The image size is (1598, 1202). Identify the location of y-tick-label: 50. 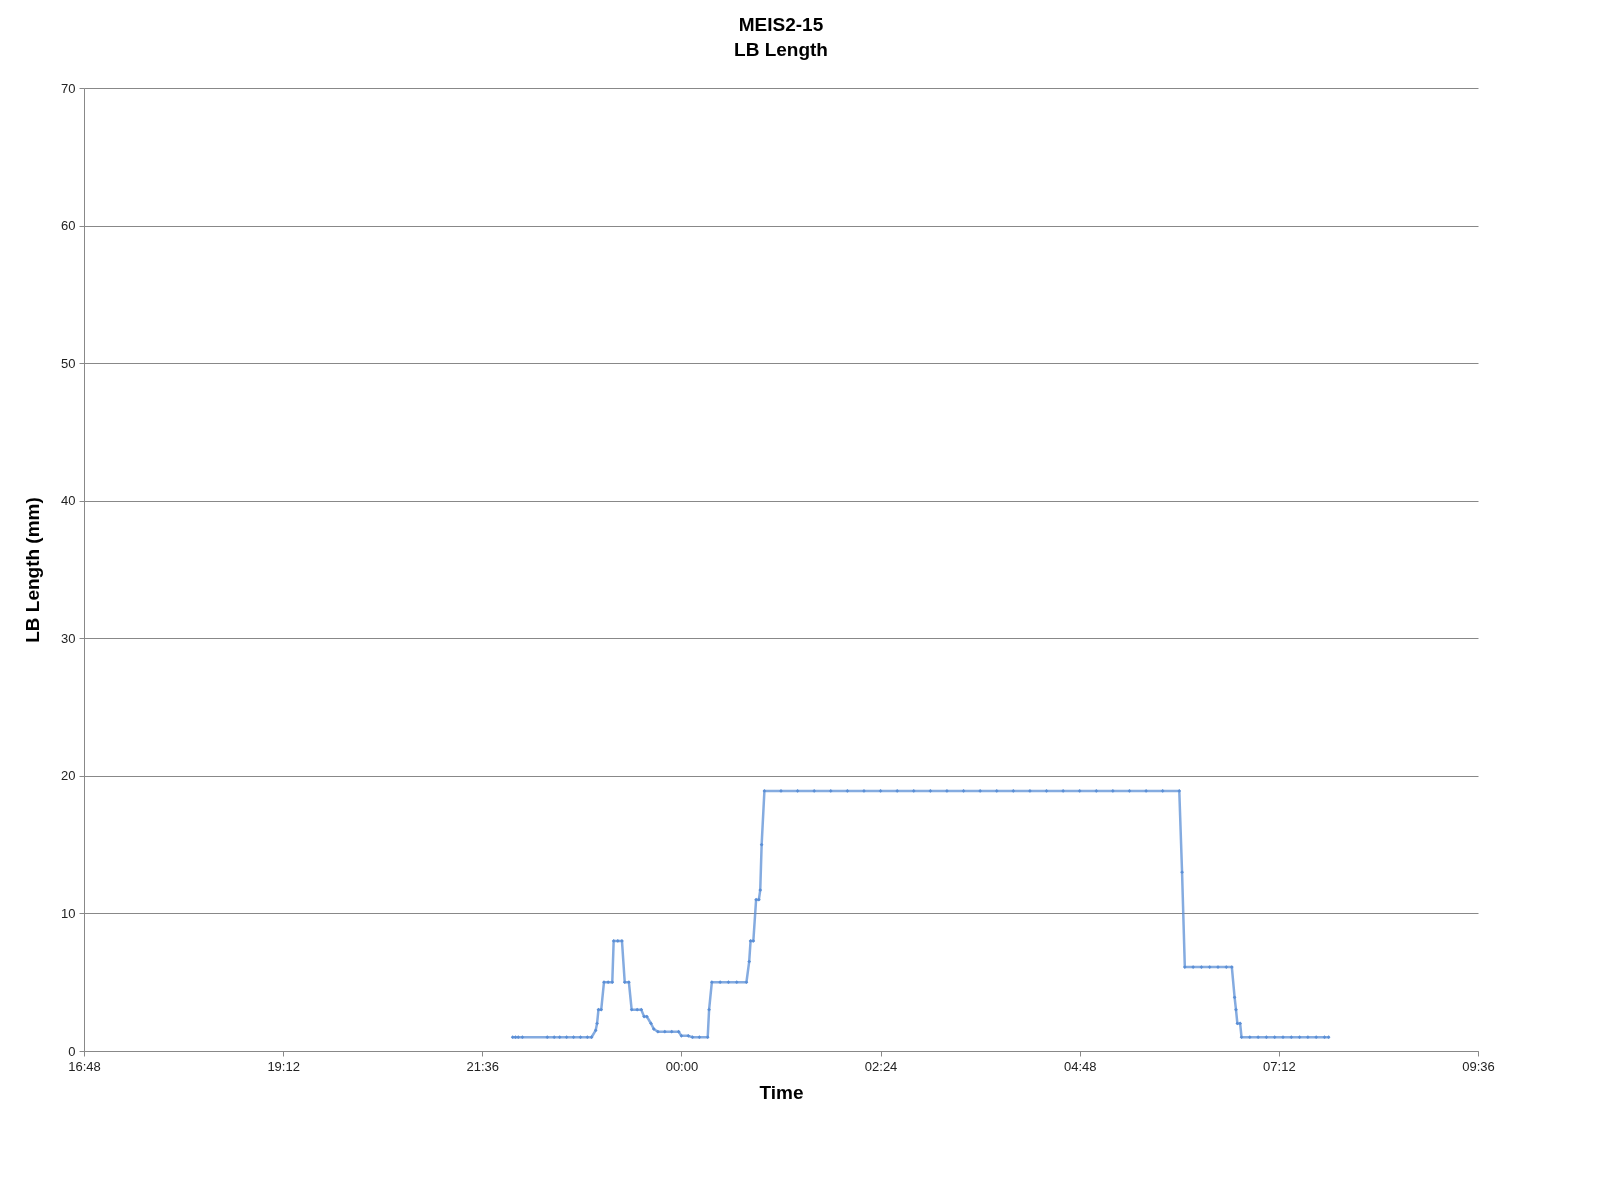
(68, 363).